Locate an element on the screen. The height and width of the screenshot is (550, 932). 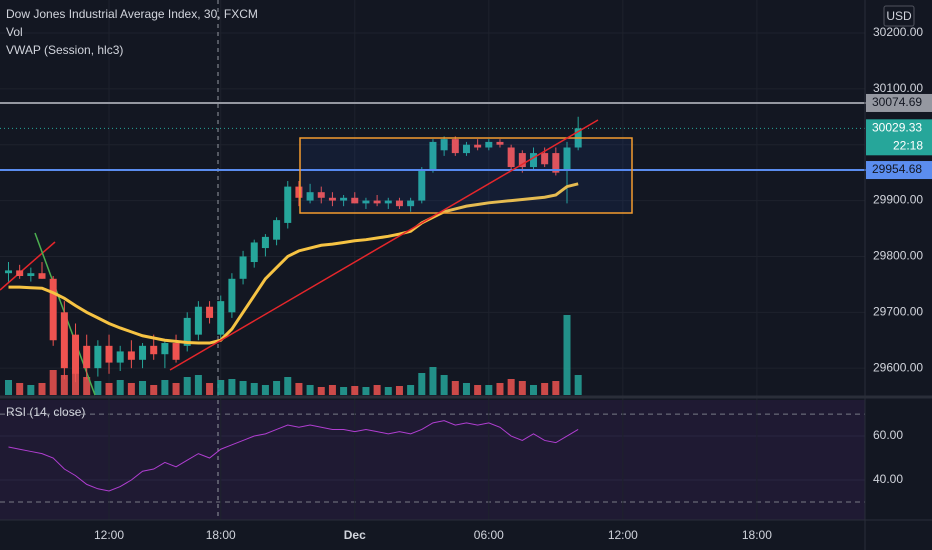
rsi-tick-label: 40.00 is located at coordinates (888, 479).